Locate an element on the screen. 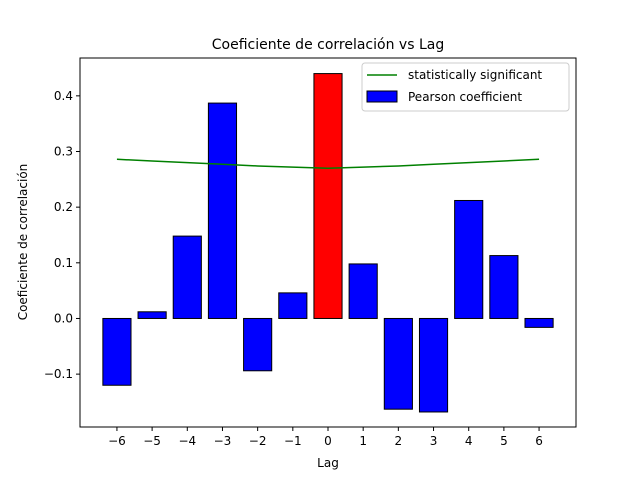 The image size is (640, 480). y-axis-title: Coeficiente de correlación is located at coordinates (23, 242).